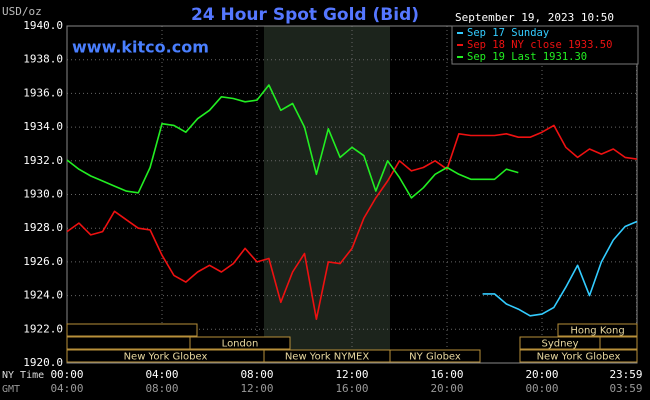 This screenshot has height=400, width=650. Describe the element at coordinates (43, 261) in the screenshot. I see `y-tick-label: 1926.0` at that location.